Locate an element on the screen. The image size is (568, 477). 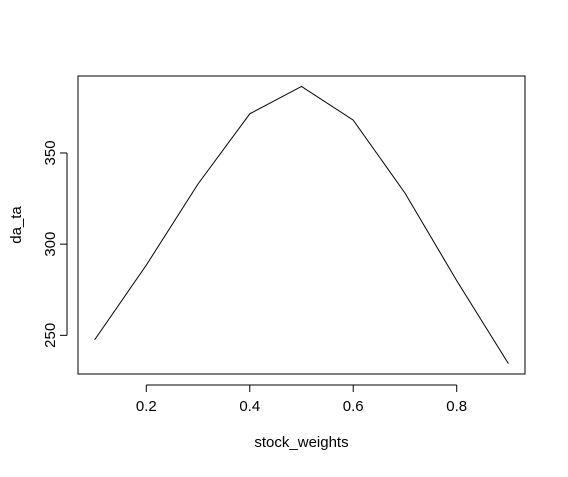
x-tick-label: 0.6 is located at coordinates (353, 406).